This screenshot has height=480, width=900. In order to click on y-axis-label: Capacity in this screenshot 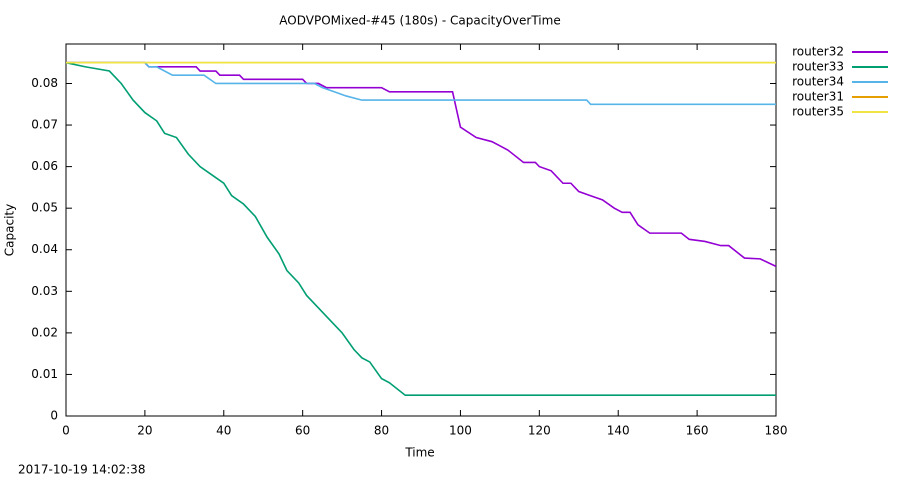, I will do `click(10, 230)`.